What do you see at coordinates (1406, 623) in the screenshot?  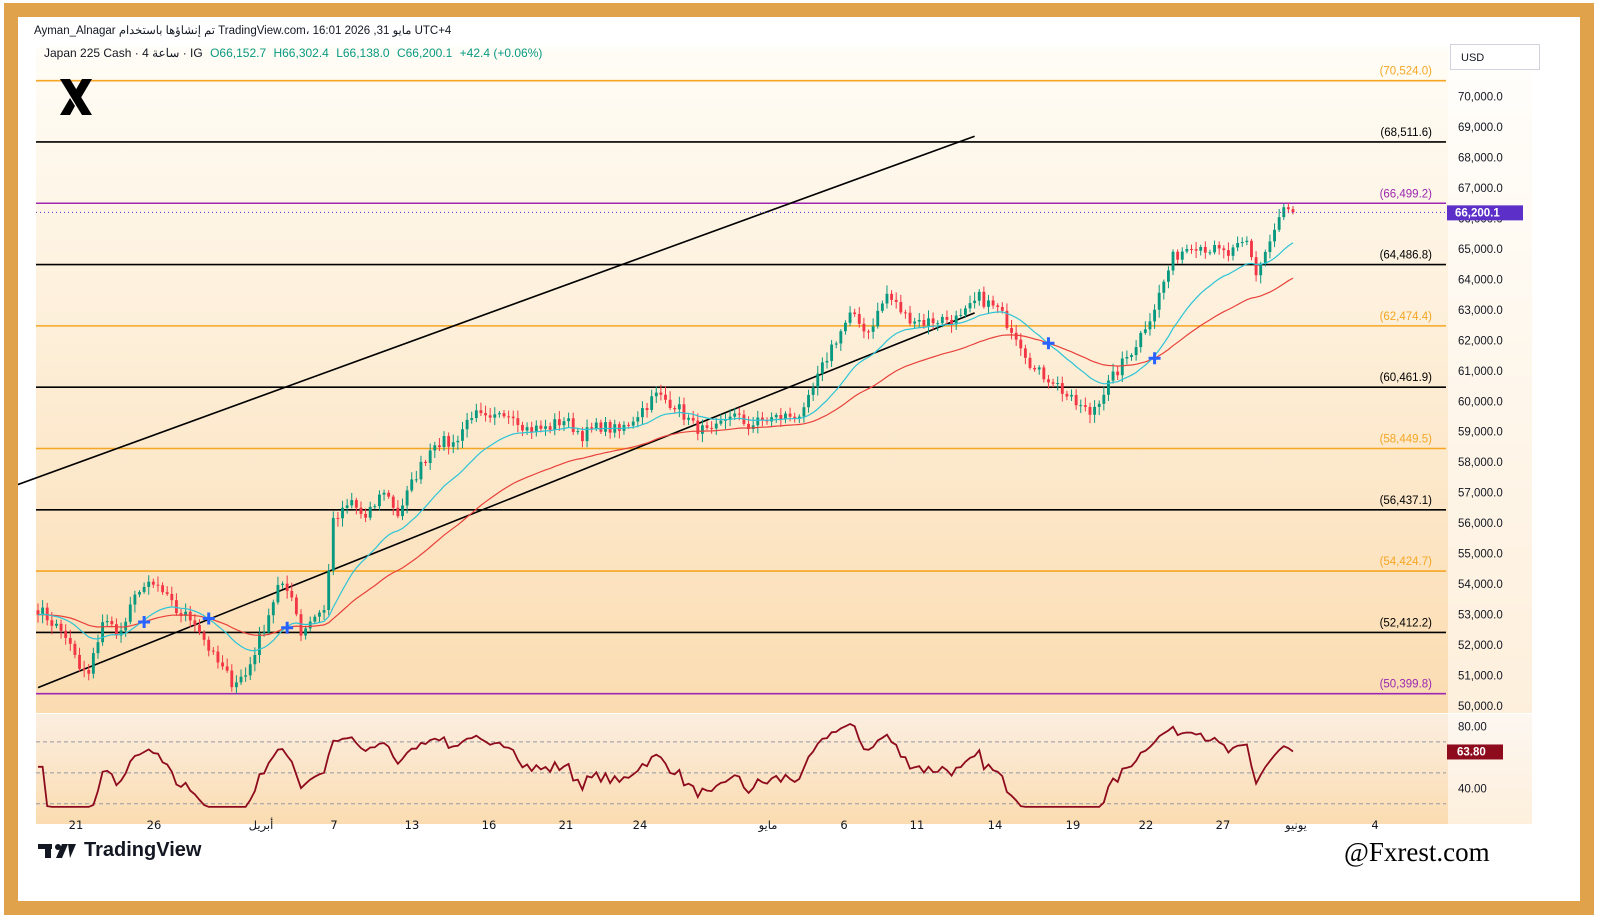 I see `level-label: (52,412.2)` at bounding box center [1406, 623].